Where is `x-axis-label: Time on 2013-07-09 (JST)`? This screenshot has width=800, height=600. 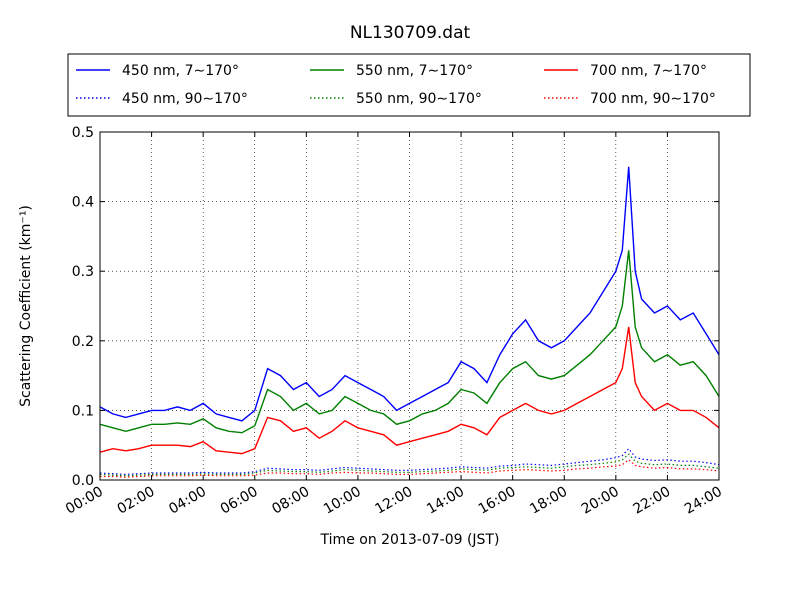 x-axis-label: Time on 2013-07-09 (JST) is located at coordinates (410, 540).